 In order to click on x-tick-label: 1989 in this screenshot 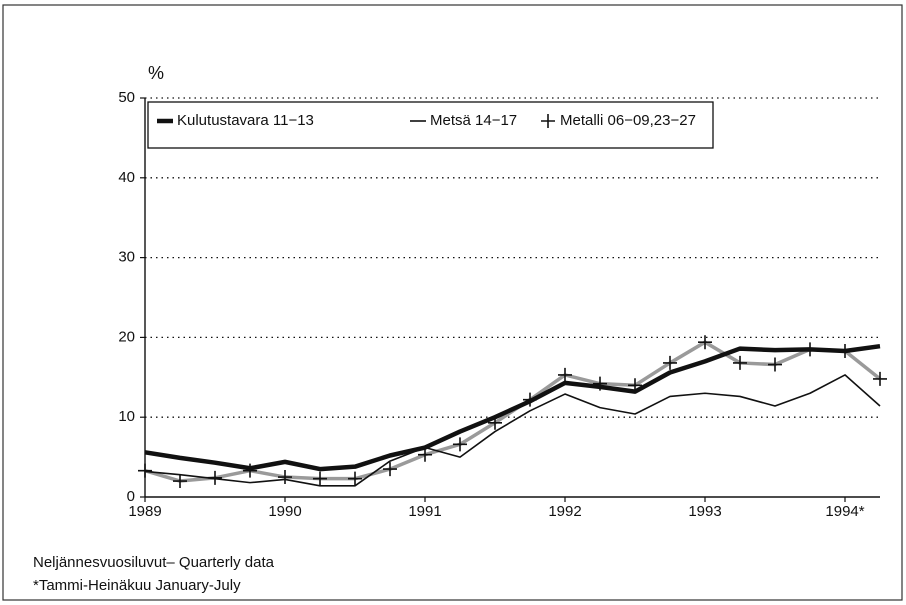, I will do `click(144, 511)`.